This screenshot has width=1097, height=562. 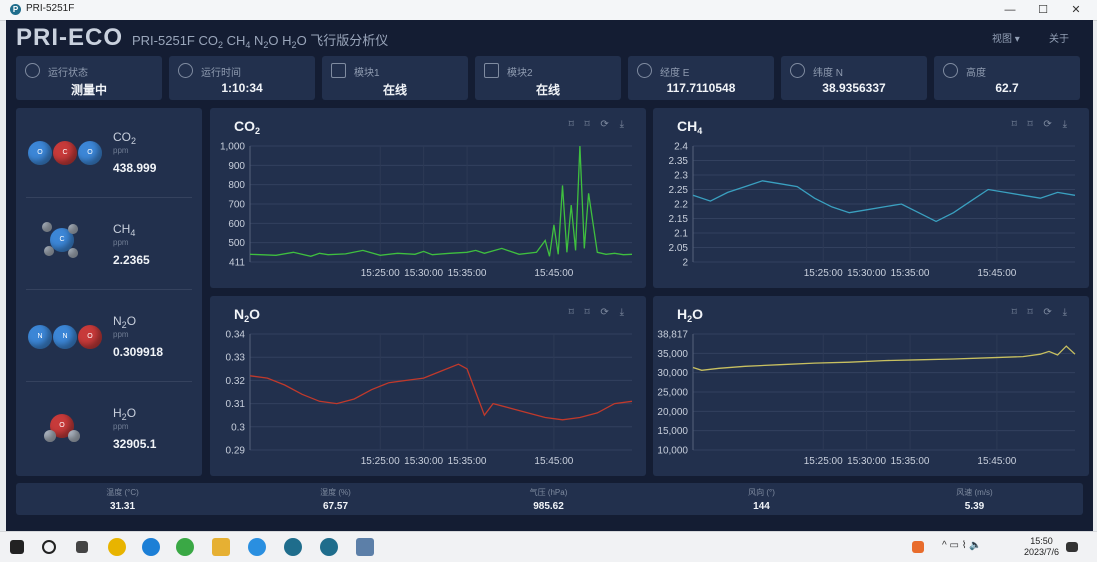 What do you see at coordinates (117, 547) in the screenshot?
I see `chrome-icon` at bounding box center [117, 547].